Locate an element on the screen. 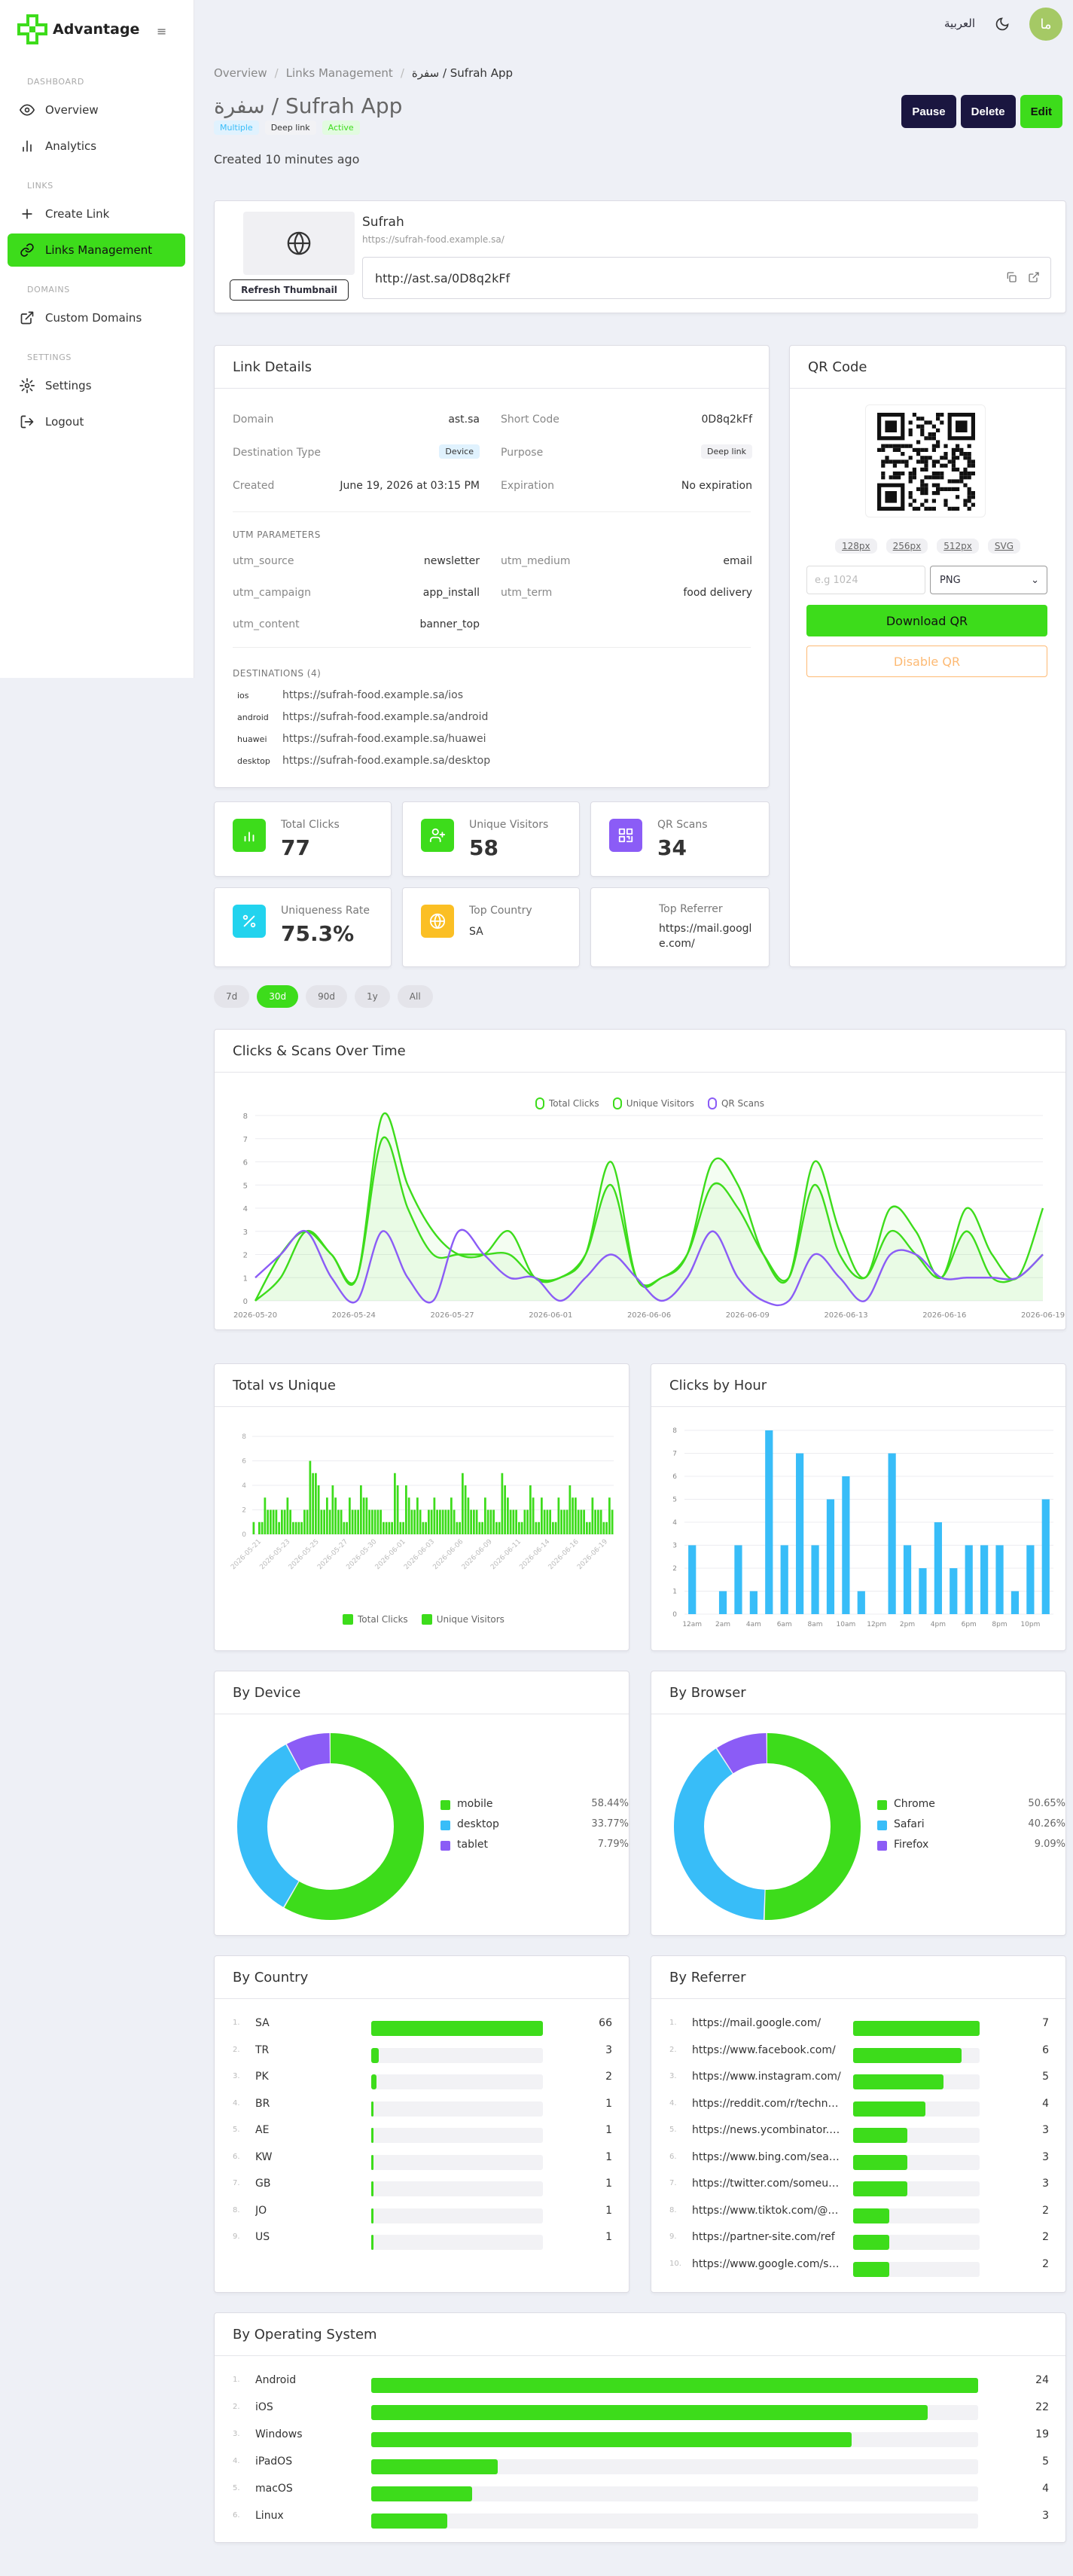 This screenshot has width=1073, height=2576. qr-format-select: PNG ⌄ is located at coordinates (989, 580).